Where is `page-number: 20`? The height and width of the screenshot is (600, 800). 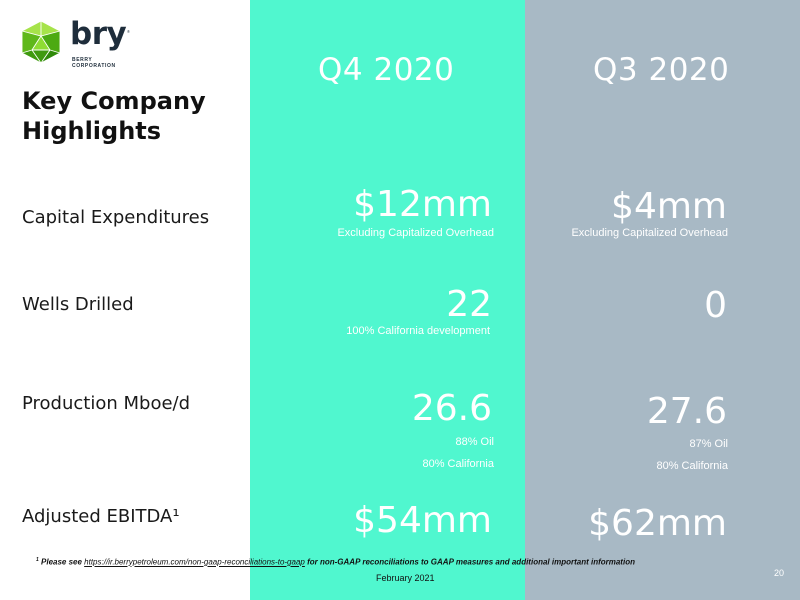
page-number: 20 is located at coordinates (779, 573).